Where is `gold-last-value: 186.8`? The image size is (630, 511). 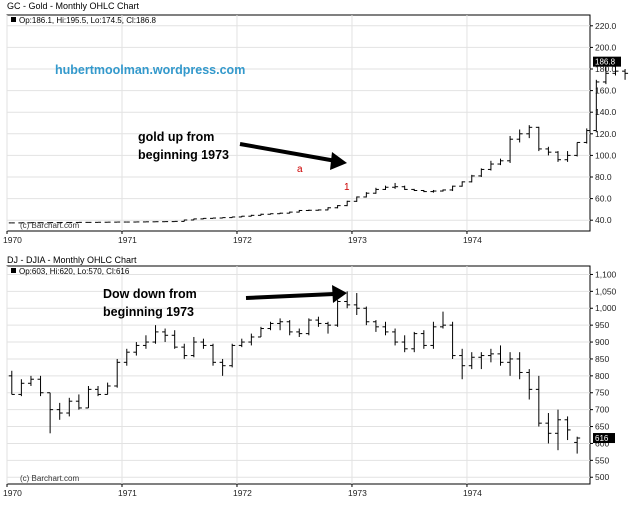 gold-last-value: 186.8 is located at coordinates (605, 62).